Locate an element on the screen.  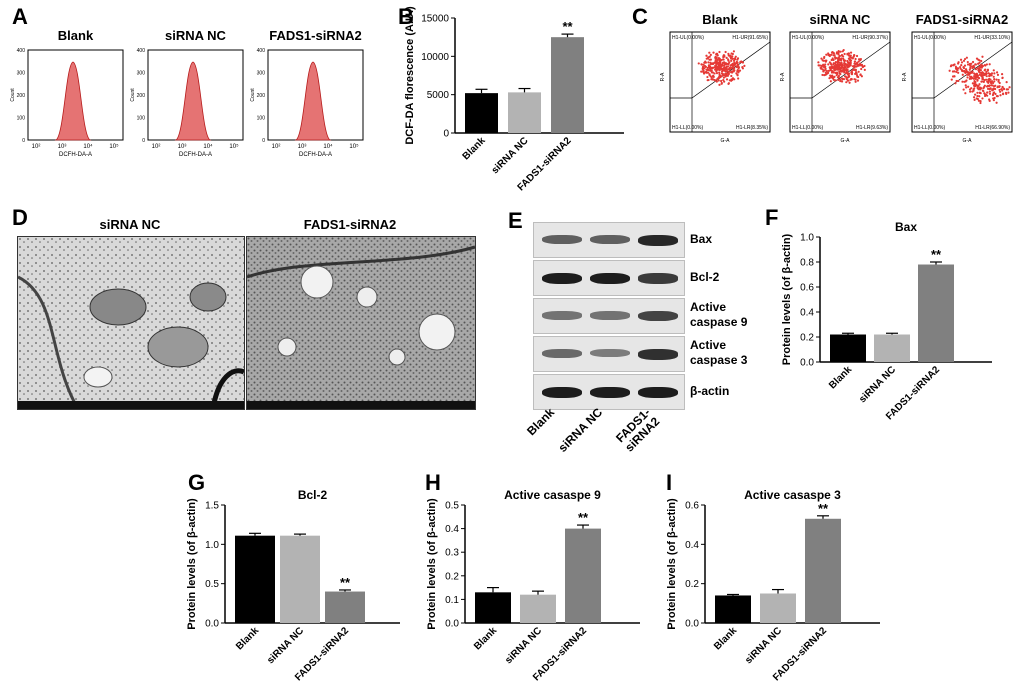
chart-f-ylabel: Protein levels (of β-actin) is located at coordinates (787, 299).